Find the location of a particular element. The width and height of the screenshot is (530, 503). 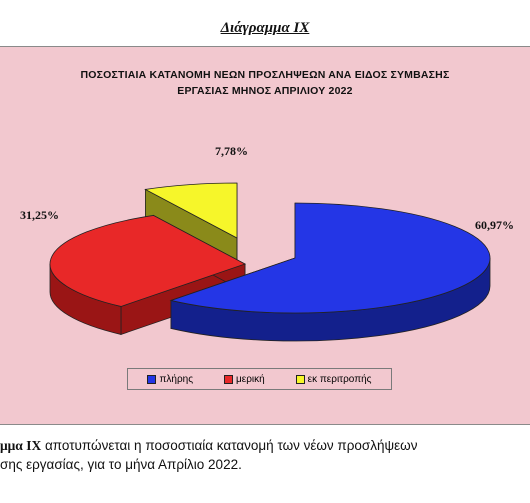

legend-label: πλήρης is located at coordinates (176, 379).